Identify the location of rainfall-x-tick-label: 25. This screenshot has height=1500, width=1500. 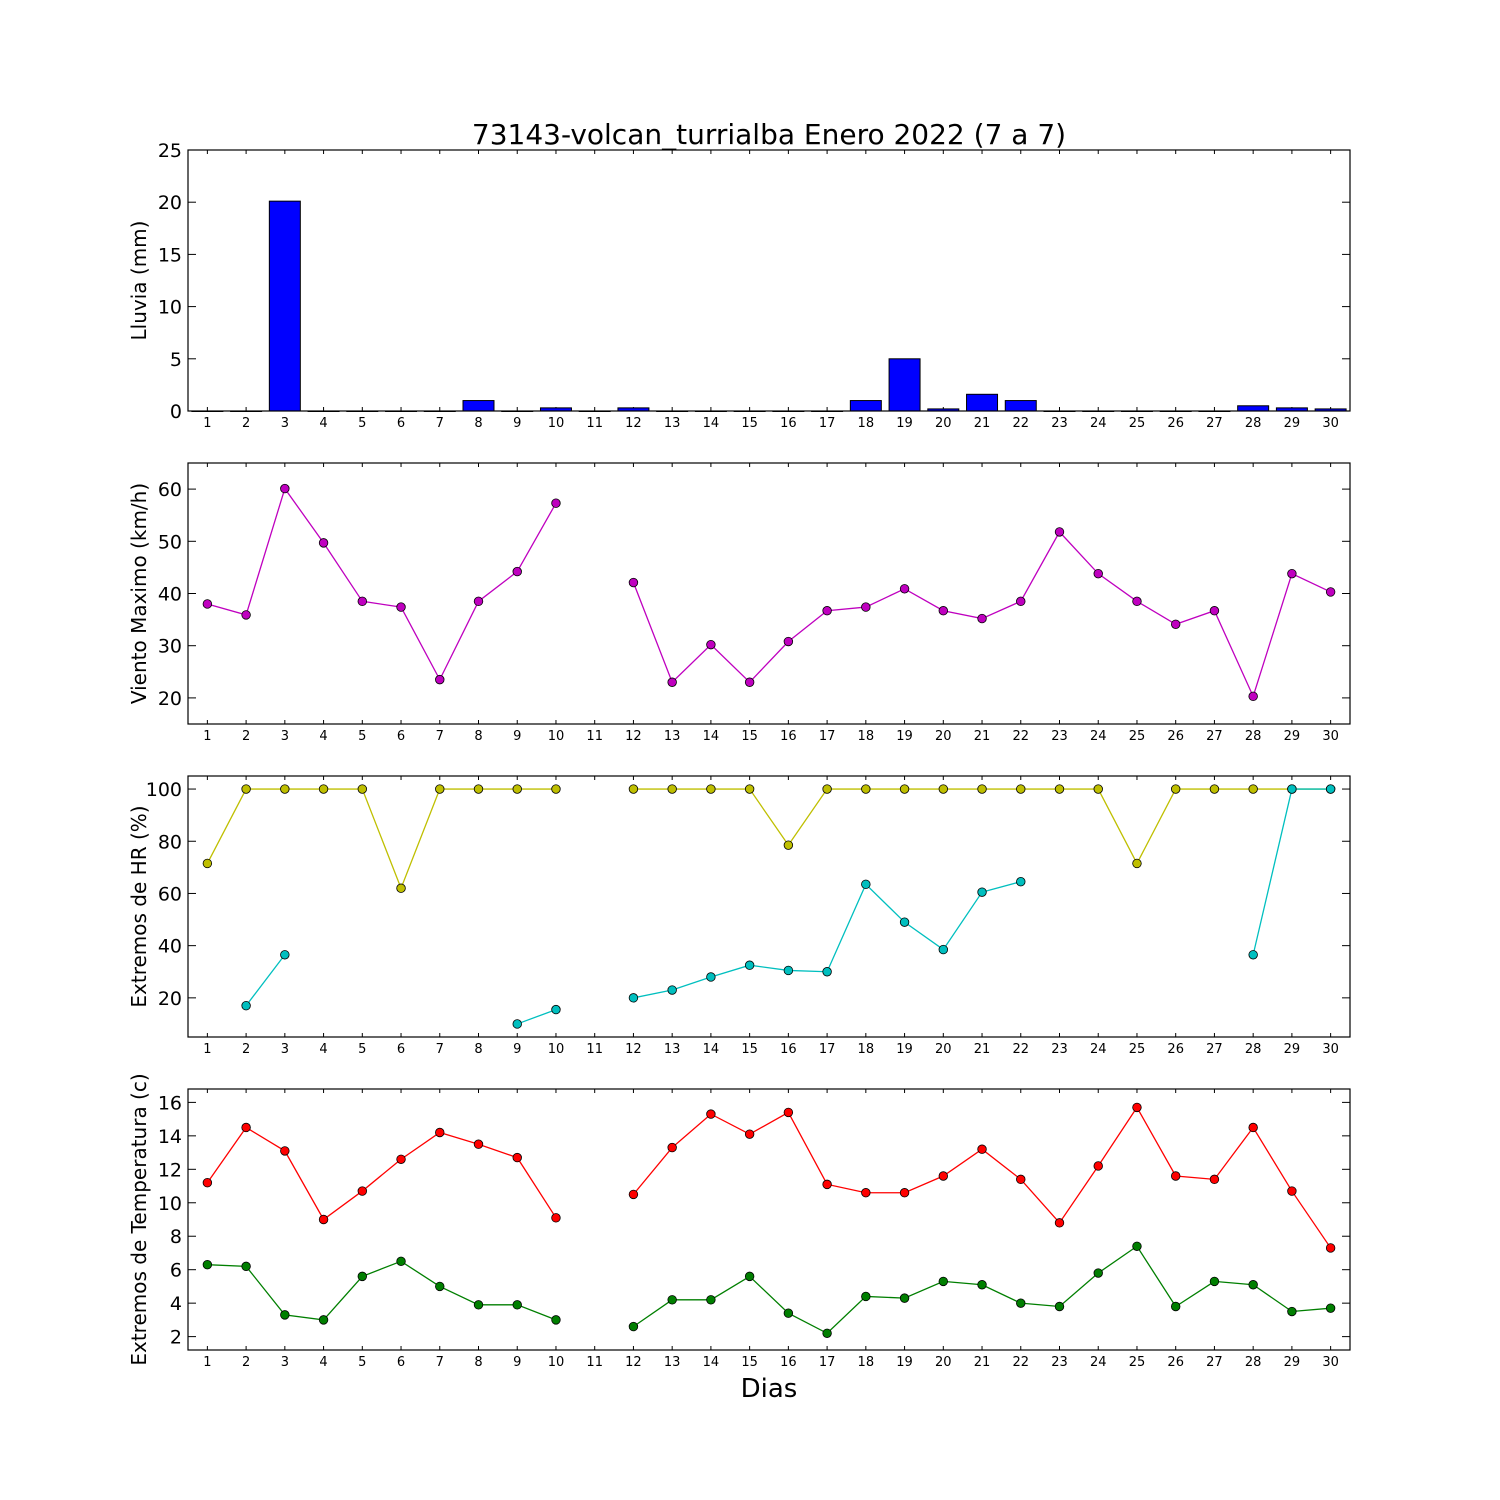
(1137, 423).